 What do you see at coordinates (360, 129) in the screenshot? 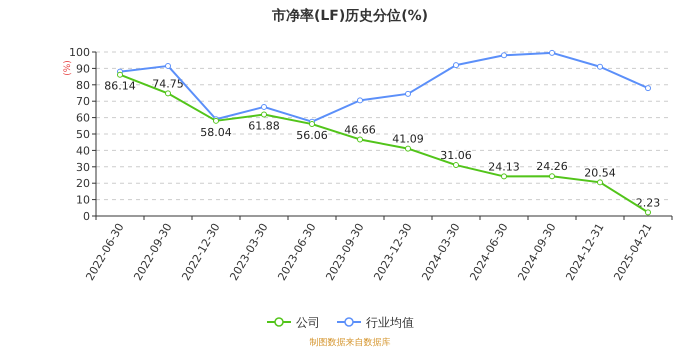
I see `data-label: 46.66` at bounding box center [360, 129].